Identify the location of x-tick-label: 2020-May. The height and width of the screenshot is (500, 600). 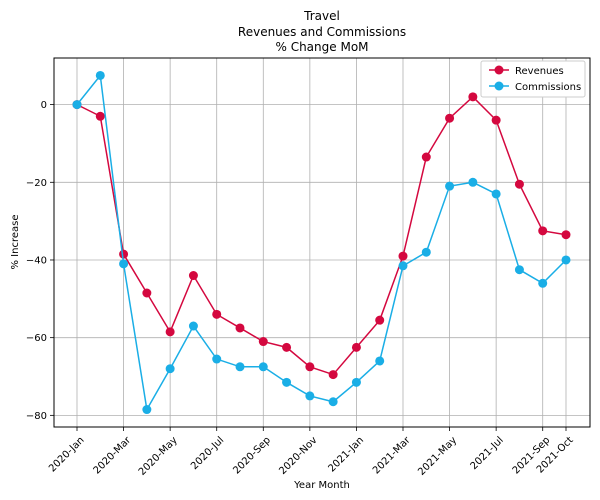
(158, 456).